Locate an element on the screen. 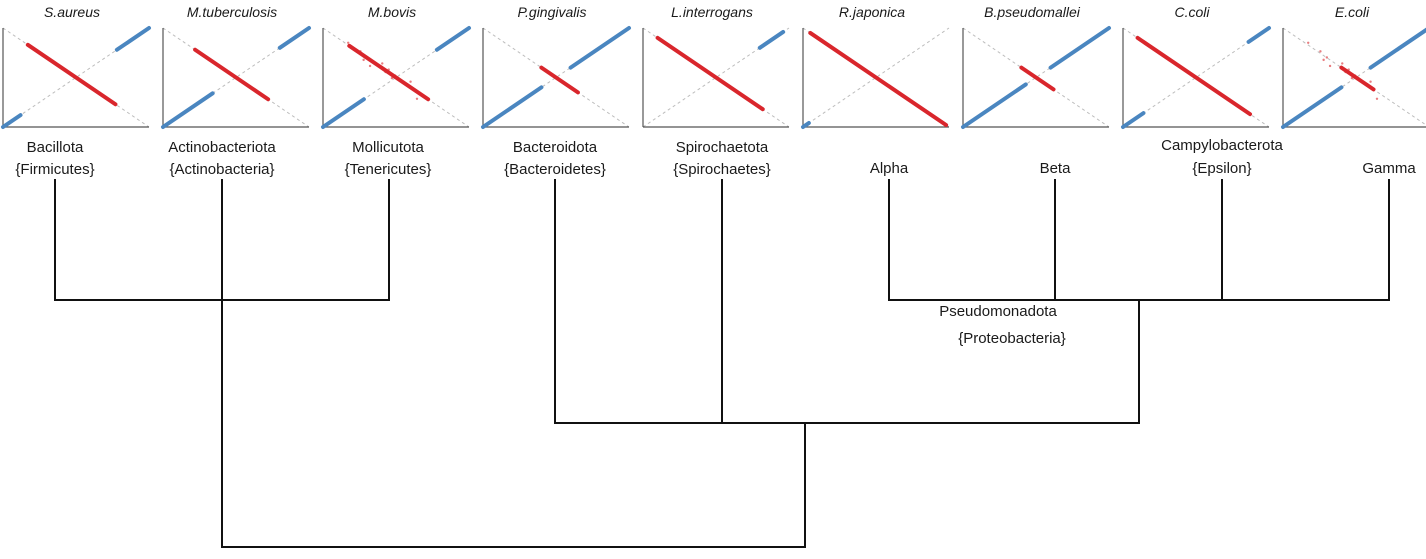 Image resolution: width=1426 pixels, height=559 pixels. phylum-name: Bacteroidota is located at coordinates (555, 147).